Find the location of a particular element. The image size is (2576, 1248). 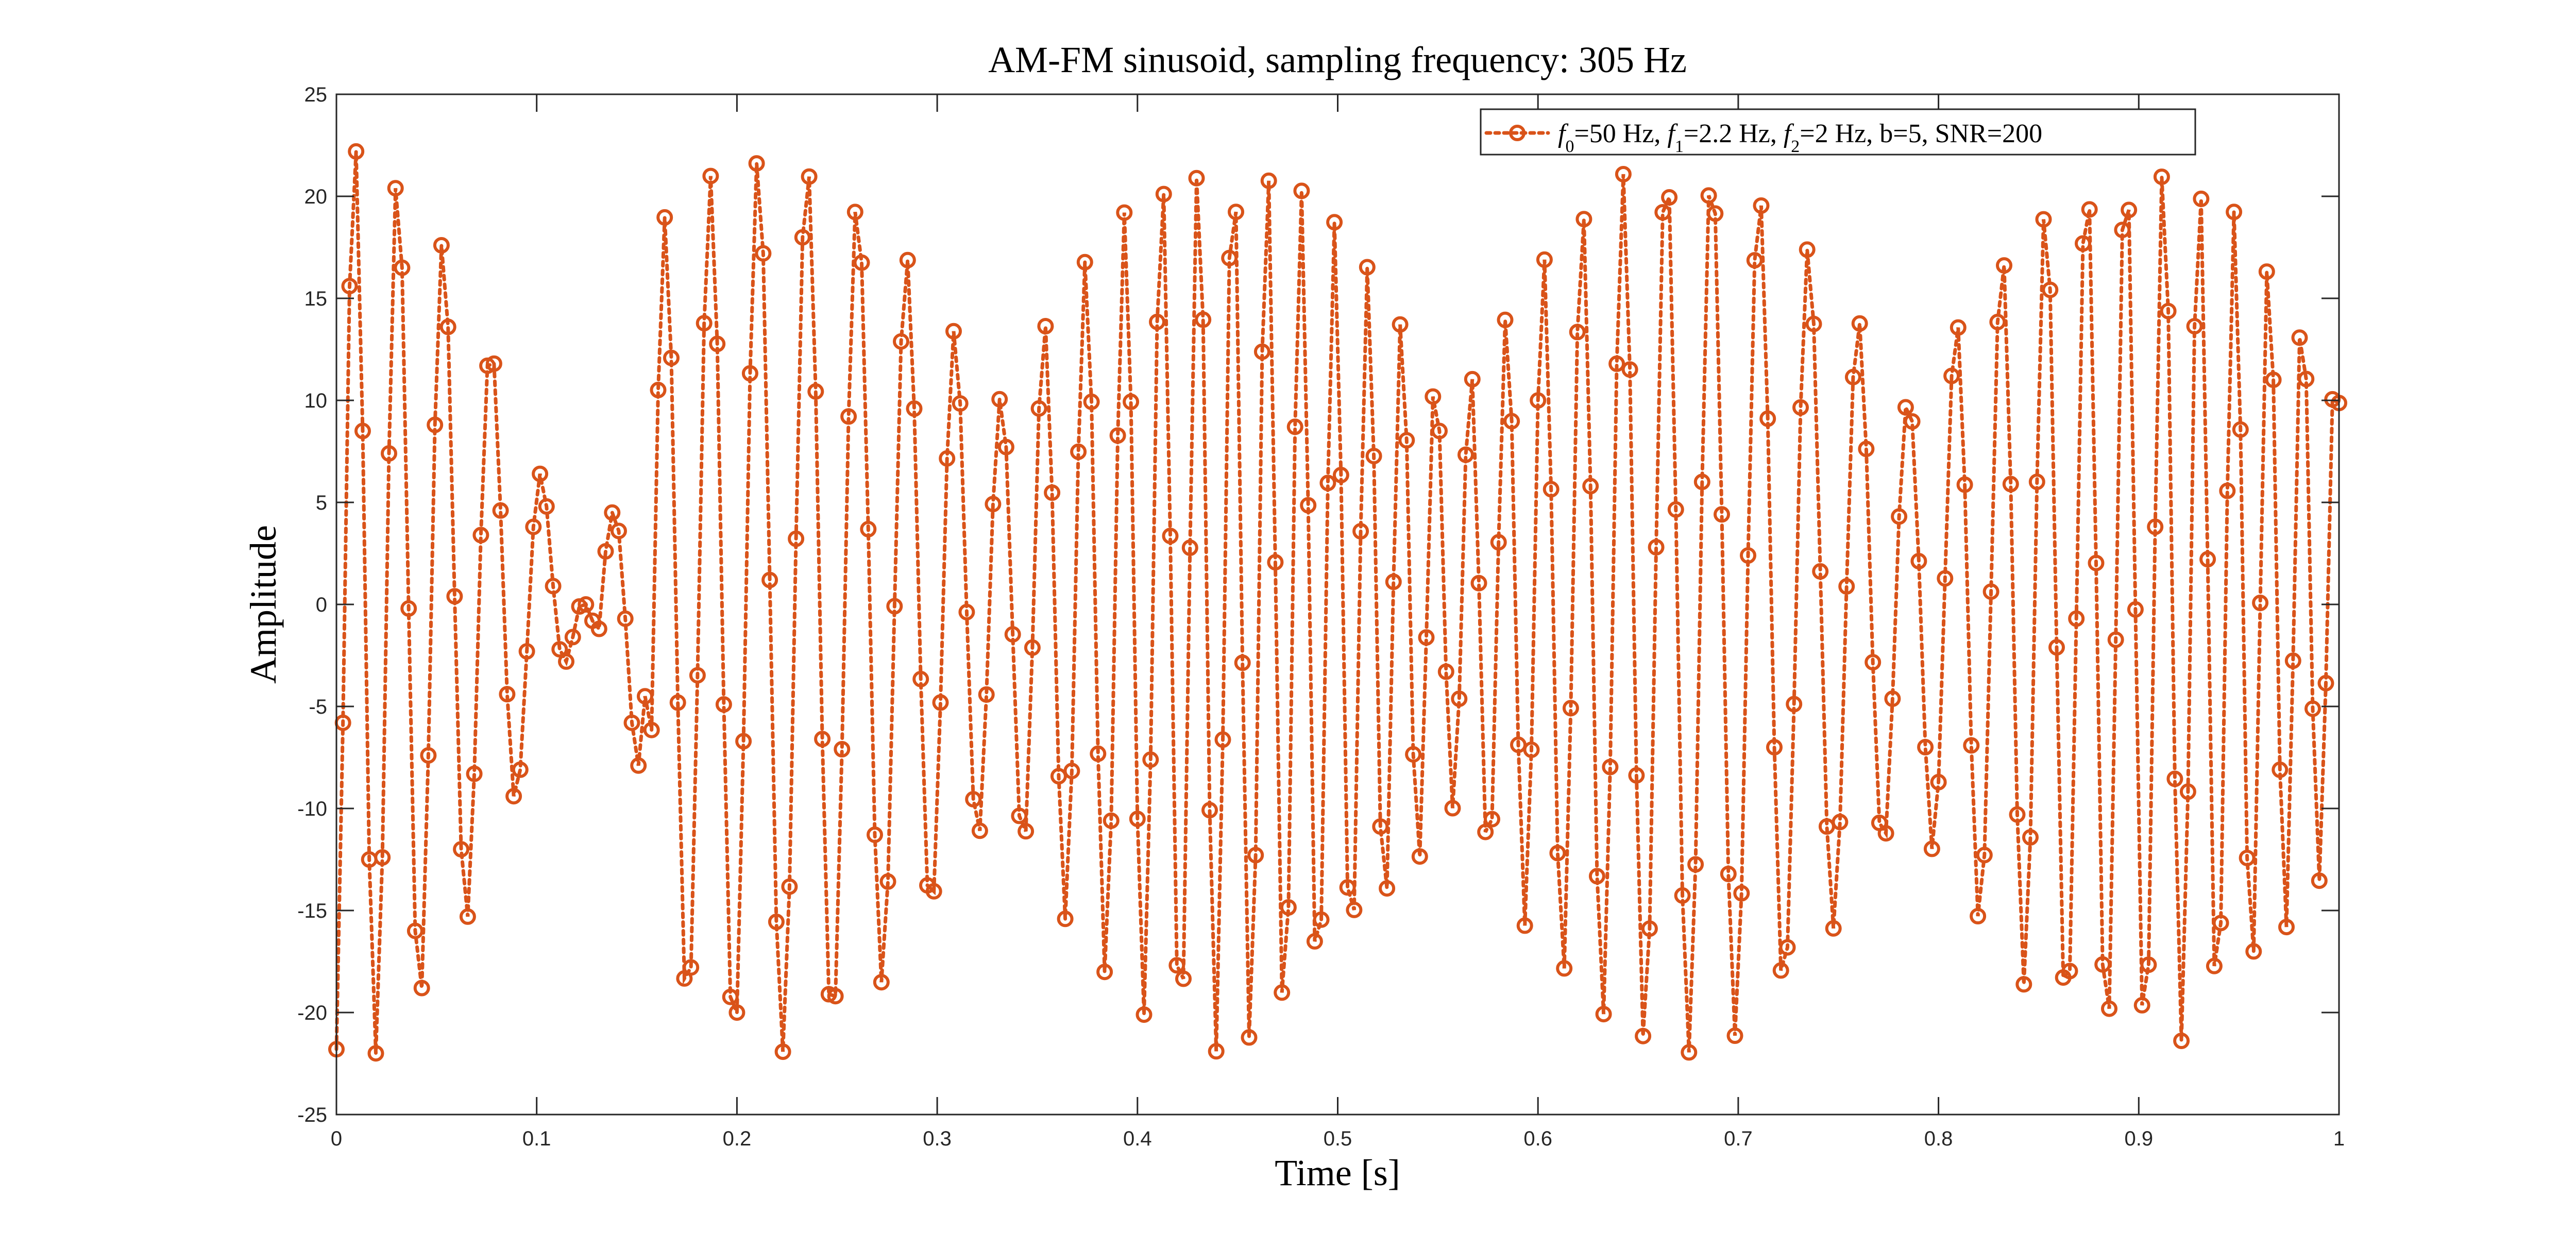

x-axis-label: Time [s] is located at coordinates (1337, 1172).